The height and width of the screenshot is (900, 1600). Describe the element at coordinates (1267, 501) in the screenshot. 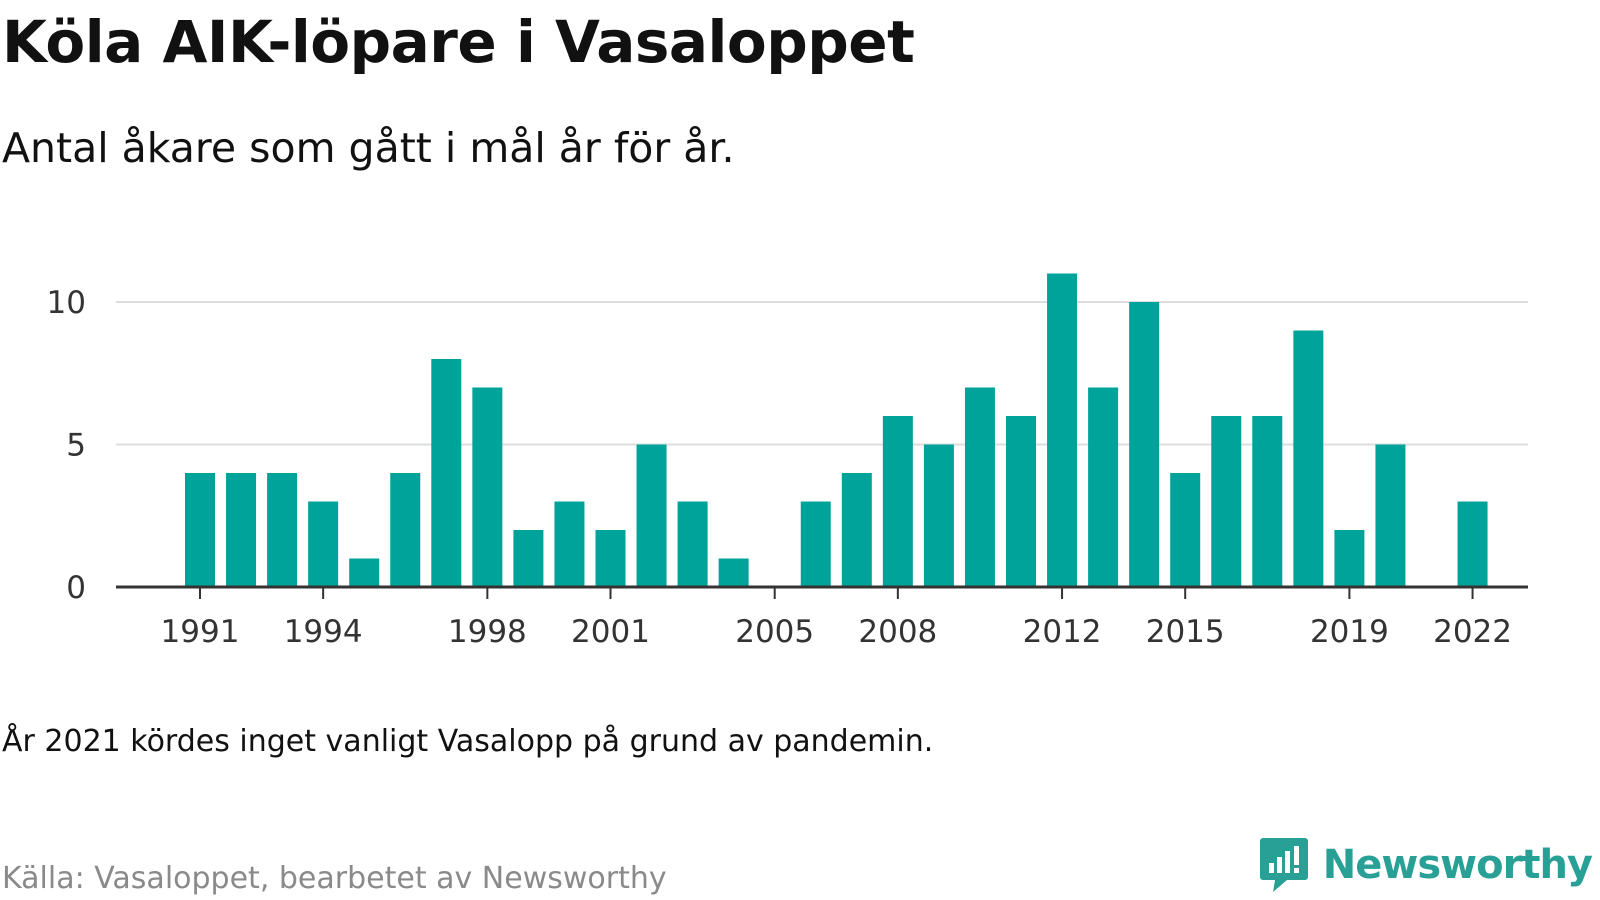

I see `bar-2017` at that location.